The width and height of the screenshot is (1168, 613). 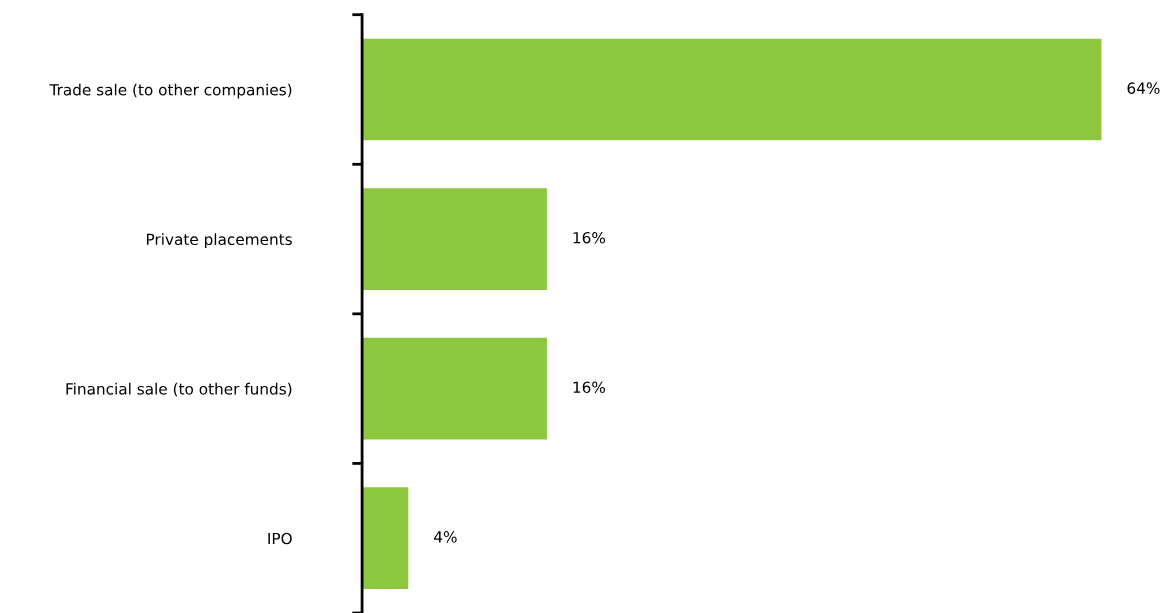 I want to click on data-label: 64%, so click(x=1143, y=88).